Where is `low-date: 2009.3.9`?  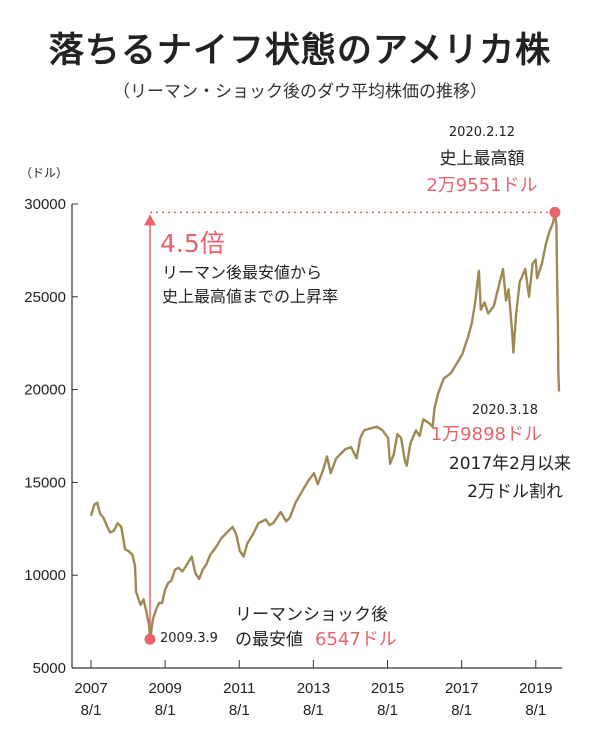 low-date: 2009.3.9 is located at coordinates (189, 638).